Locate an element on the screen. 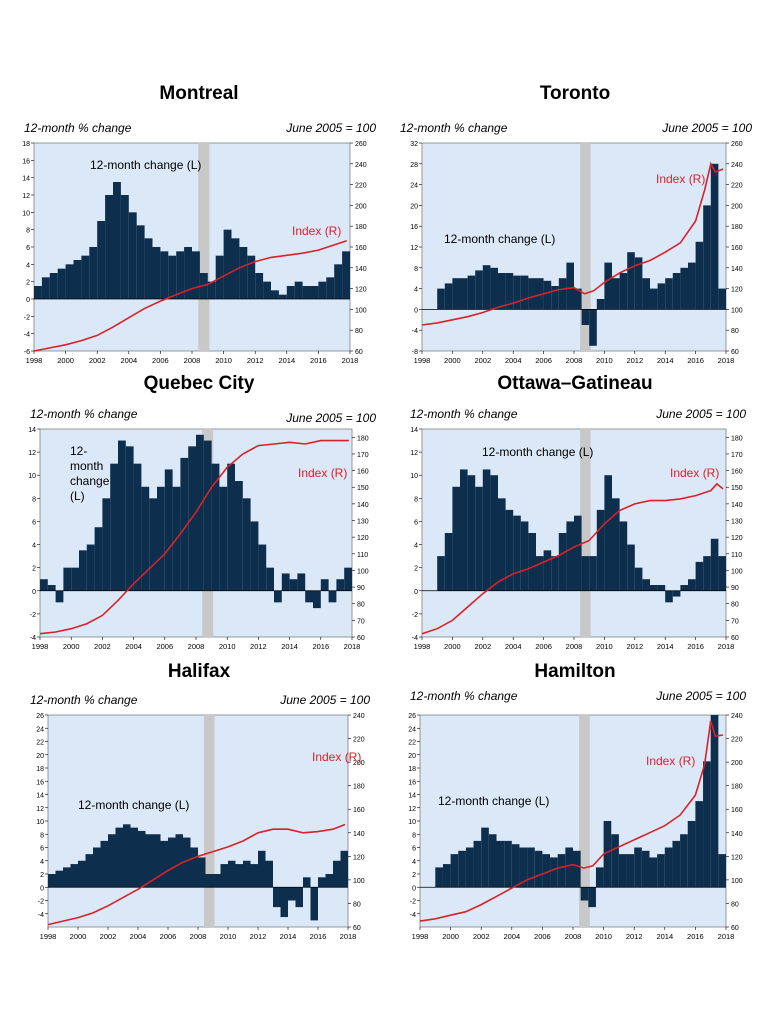 The image size is (768, 1024). x-tick-label: 2016 is located at coordinates (695, 360).